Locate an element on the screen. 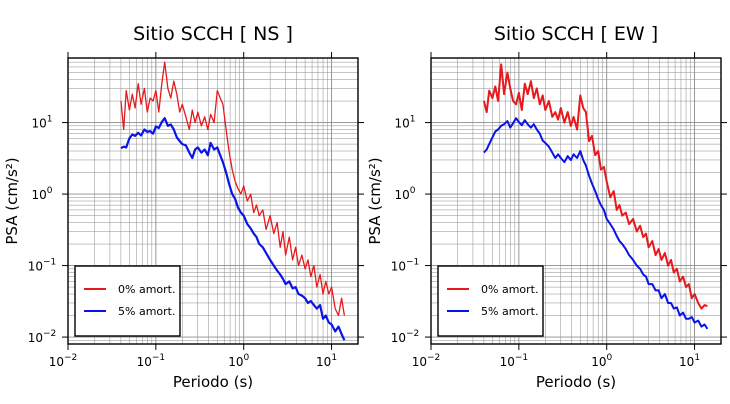  chart-title: Sitio SCCH [ EW ] is located at coordinates (576, 34).